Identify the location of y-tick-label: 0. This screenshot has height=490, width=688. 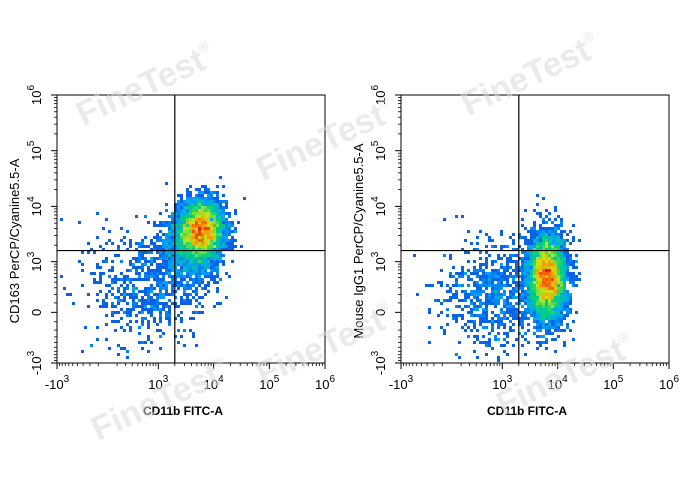
(36, 312).